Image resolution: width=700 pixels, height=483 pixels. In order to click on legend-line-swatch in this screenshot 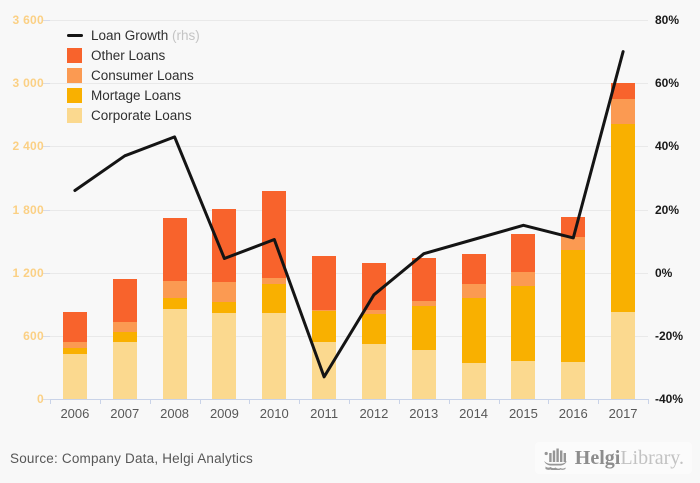, I will do `click(75, 35)`.